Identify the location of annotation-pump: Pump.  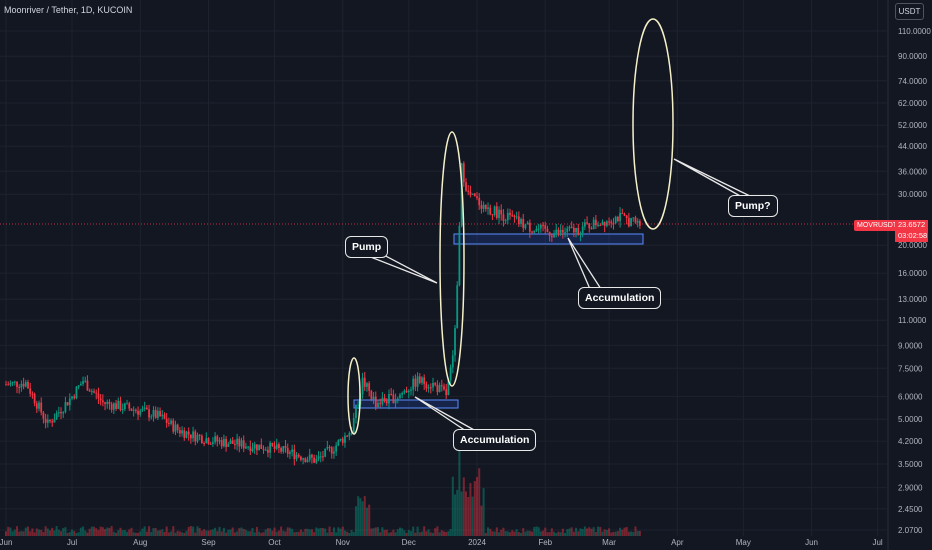
(367, 247).